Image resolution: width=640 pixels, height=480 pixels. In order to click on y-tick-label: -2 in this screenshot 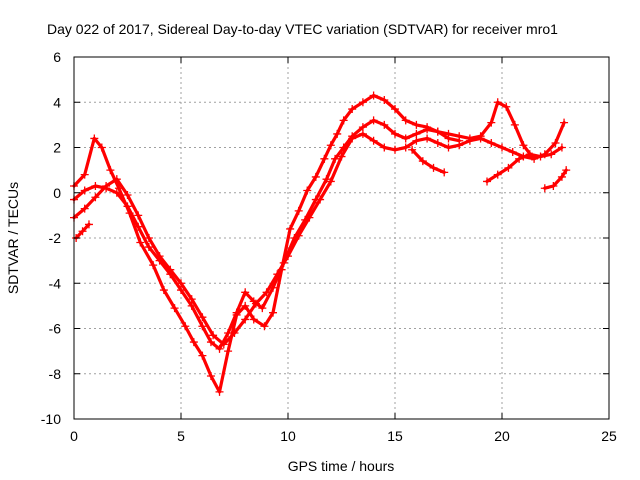, I will do `click(55, 238)`.